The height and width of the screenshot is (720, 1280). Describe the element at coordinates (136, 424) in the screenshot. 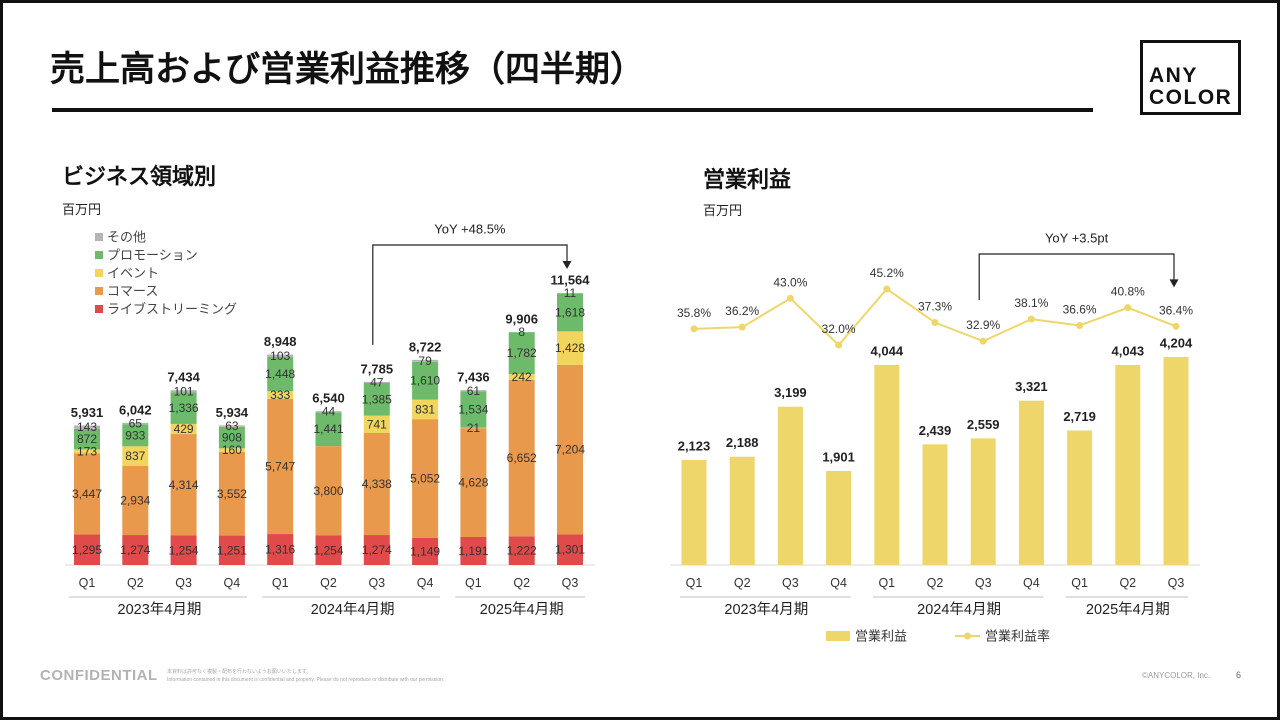

I see `segment-value-label-other: 65` at that location.